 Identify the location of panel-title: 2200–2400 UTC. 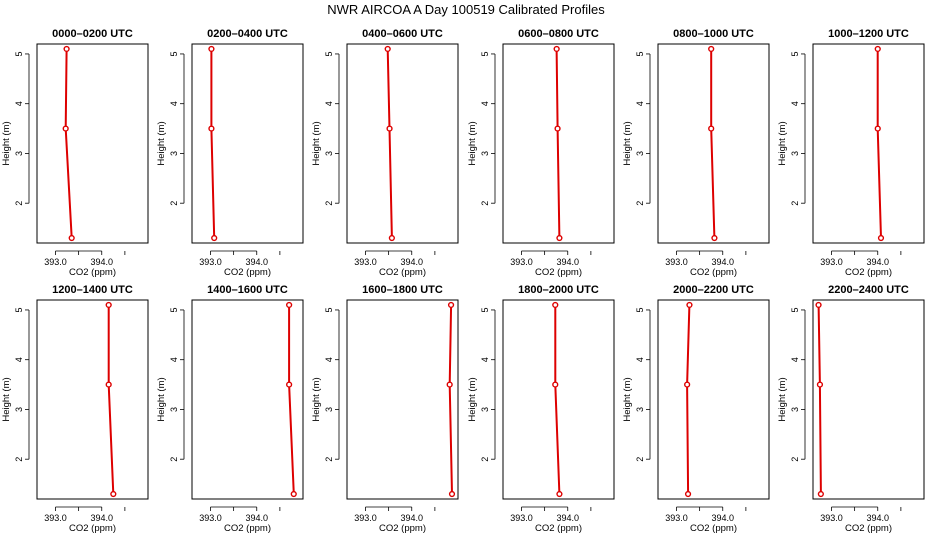
(868, 290).